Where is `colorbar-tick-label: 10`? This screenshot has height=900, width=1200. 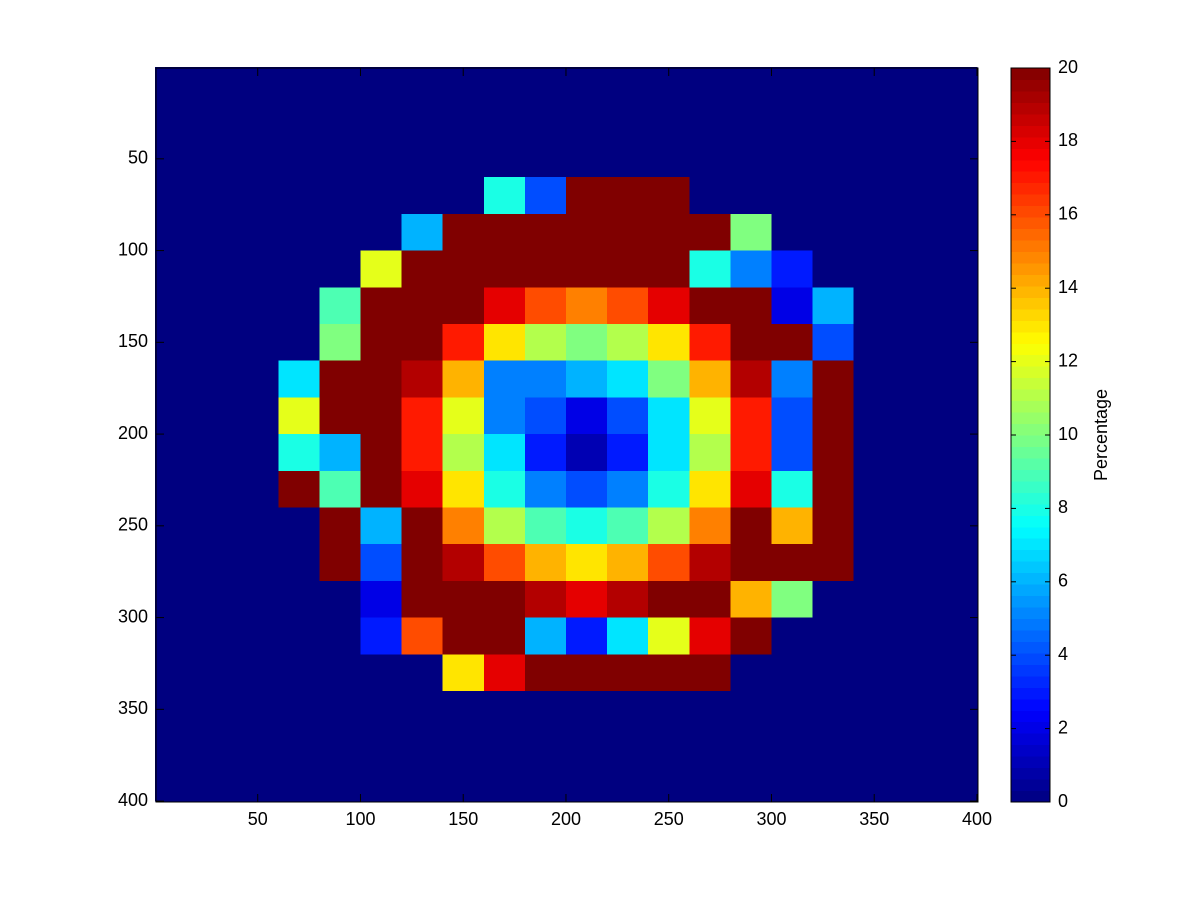 colorbar-tick-label: 10 is located at coordinates (1068, 434).